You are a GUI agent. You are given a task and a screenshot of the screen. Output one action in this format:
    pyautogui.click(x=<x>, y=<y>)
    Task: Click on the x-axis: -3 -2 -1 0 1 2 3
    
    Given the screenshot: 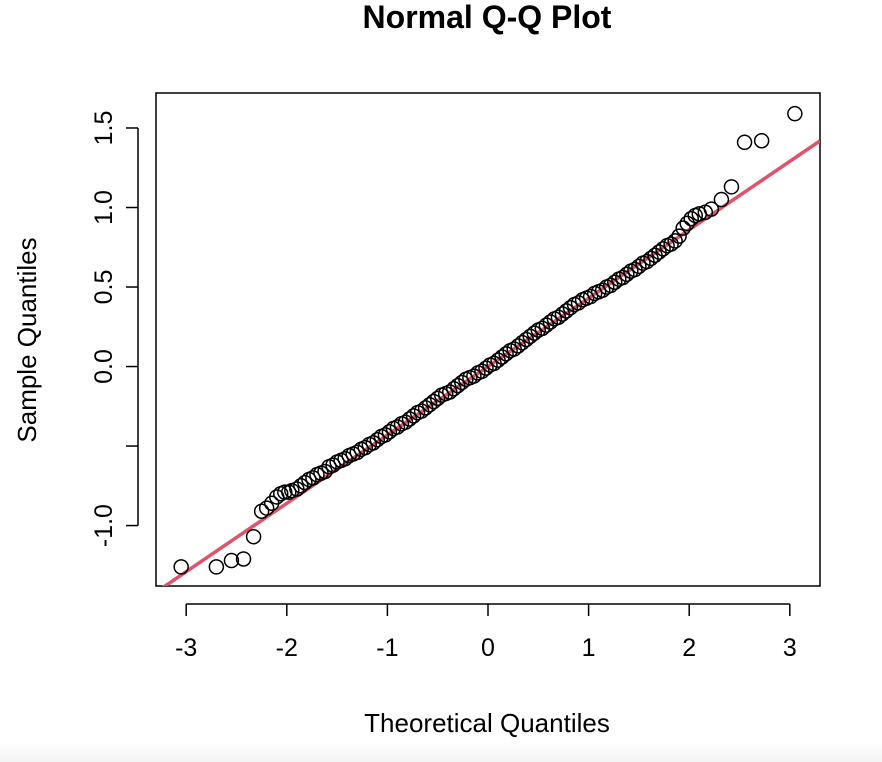 What is the action you would take?
    pyautogui.click(x=486, y=632)
    